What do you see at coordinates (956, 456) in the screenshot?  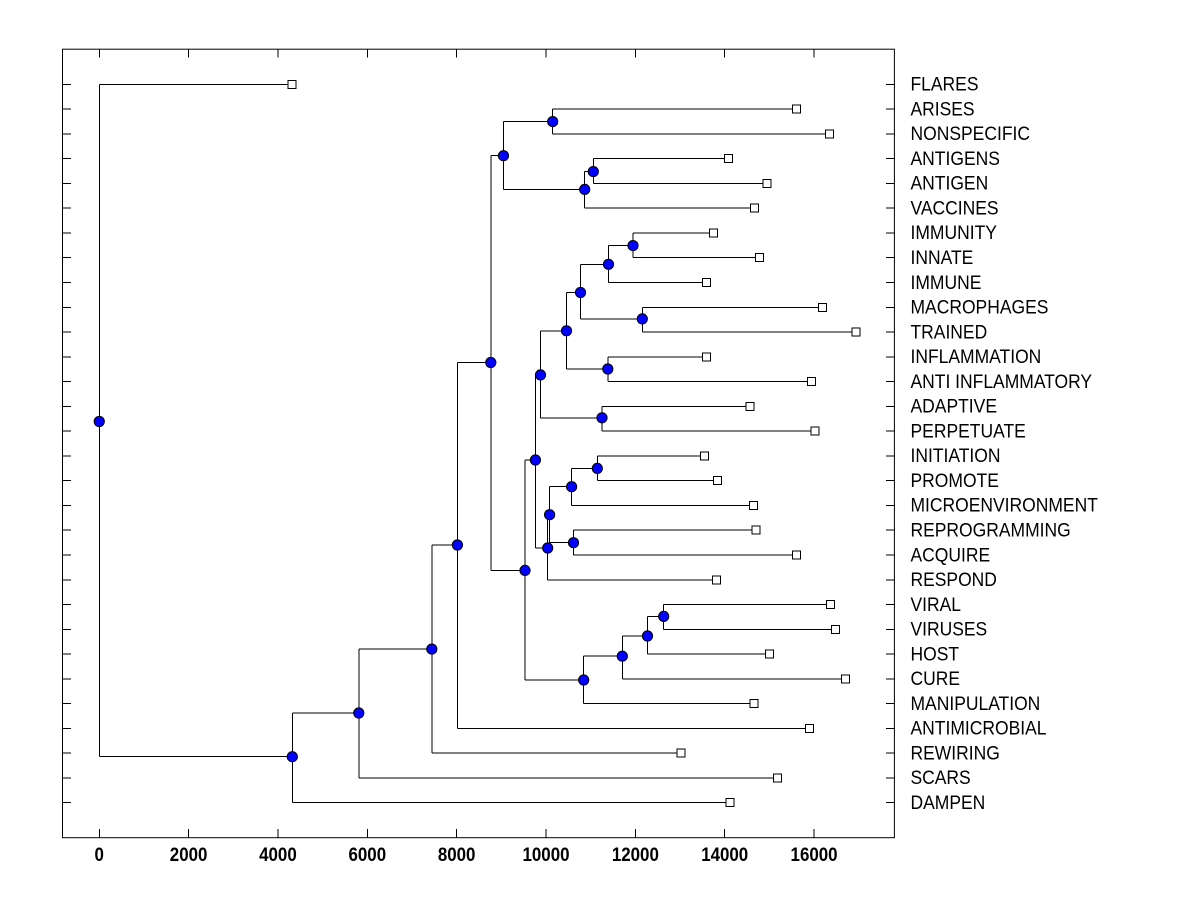 I see `svg-text: INITIATION` at bounding box center [956, 456].